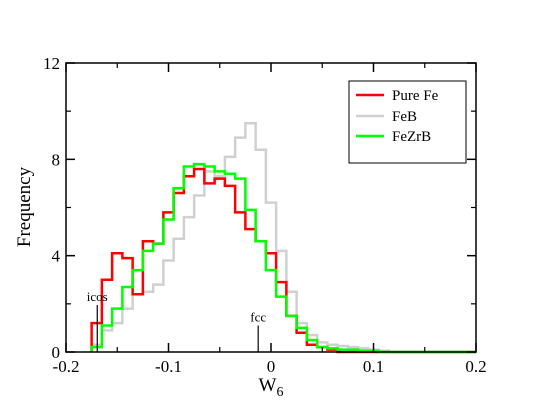  What do you see at coordinates (271, 366) in the screenshot?
I see `x-tick-label: 0` at bounding box center [271, 366].